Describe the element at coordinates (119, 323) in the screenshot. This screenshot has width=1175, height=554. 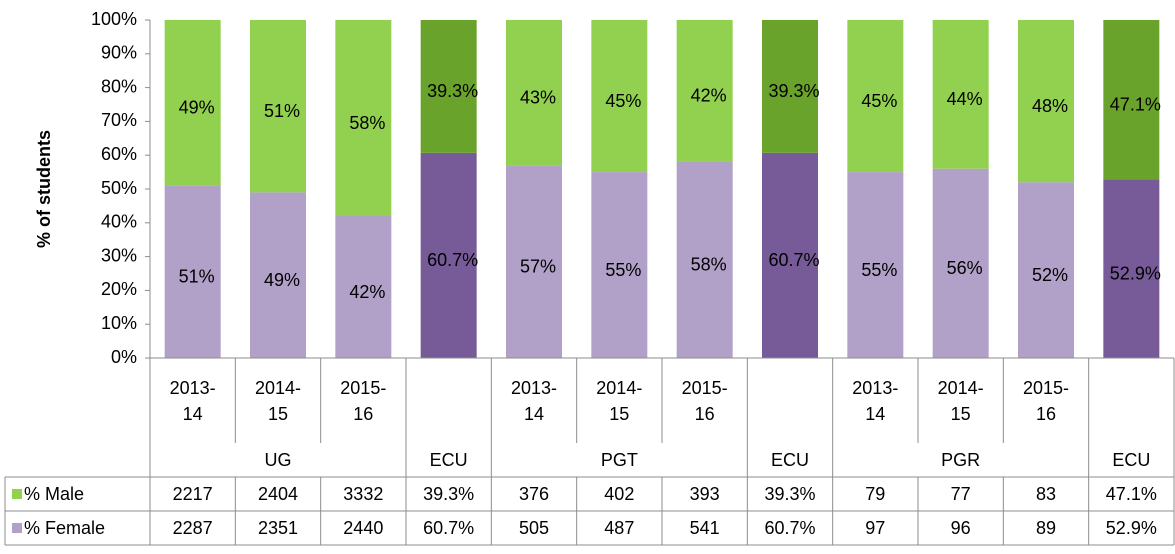
I see `y-tick-label: 10%` at that location.